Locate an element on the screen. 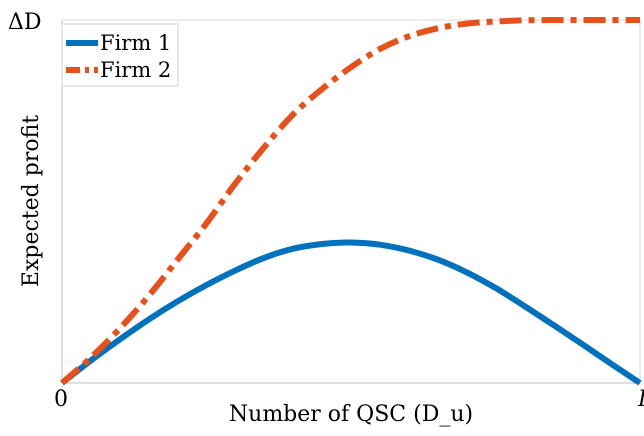  legend: Firm 1 Firm 2 is located at coordinates (120, 55).